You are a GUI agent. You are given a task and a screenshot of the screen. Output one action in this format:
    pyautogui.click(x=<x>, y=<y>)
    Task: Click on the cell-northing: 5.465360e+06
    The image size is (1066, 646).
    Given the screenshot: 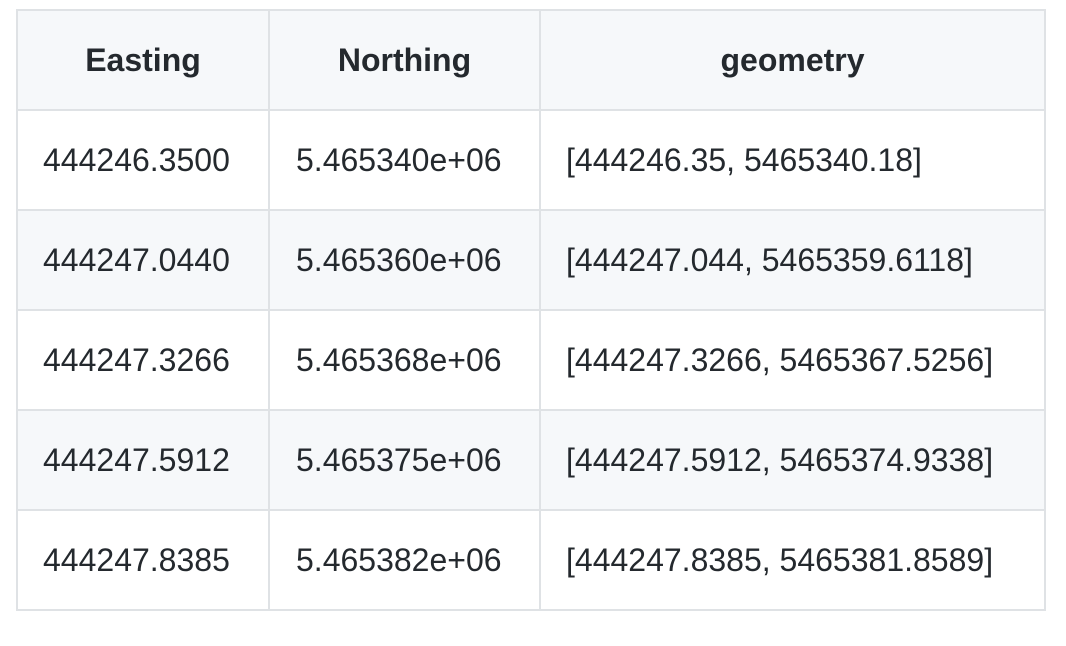 What is the action you would take?
    pyautogui.click(x=404, y=260)
    